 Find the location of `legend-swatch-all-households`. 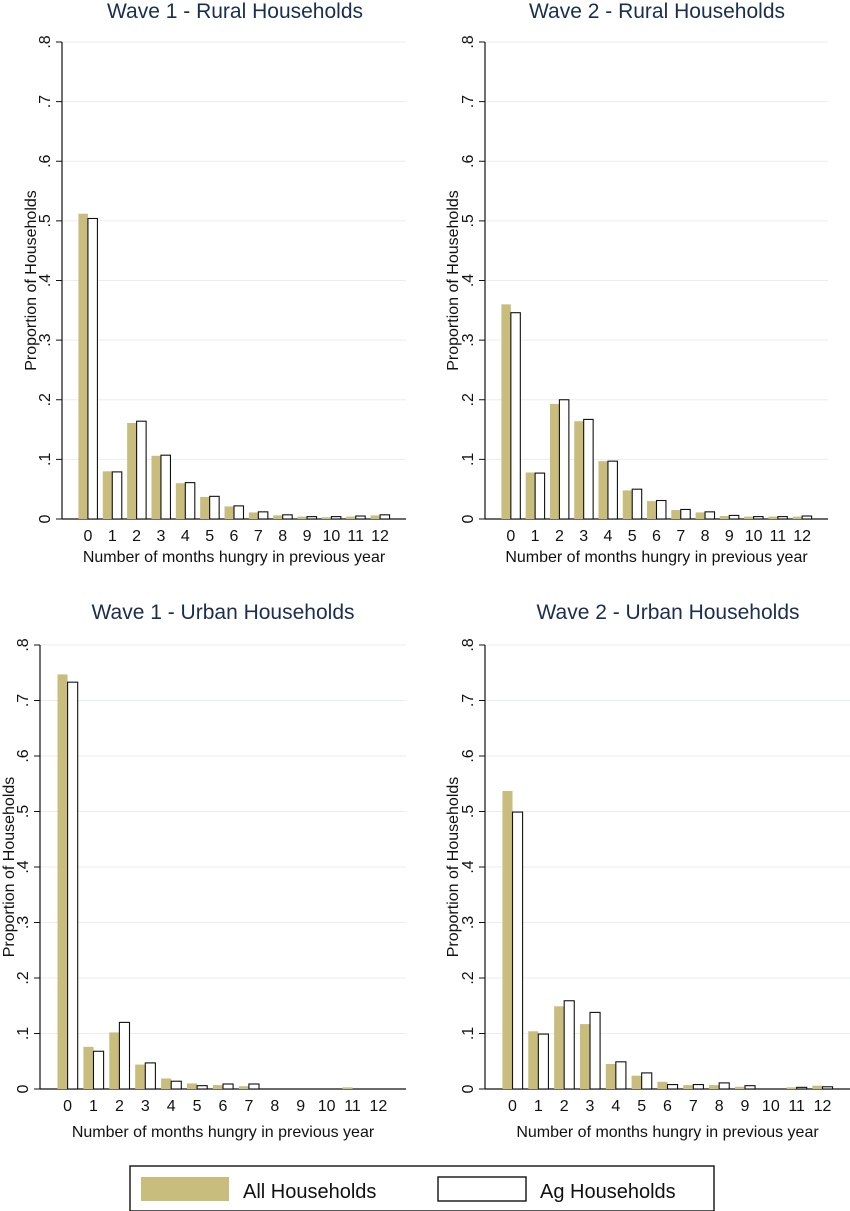

legend-swatch-all-households is located at coordinates (185, 1189).